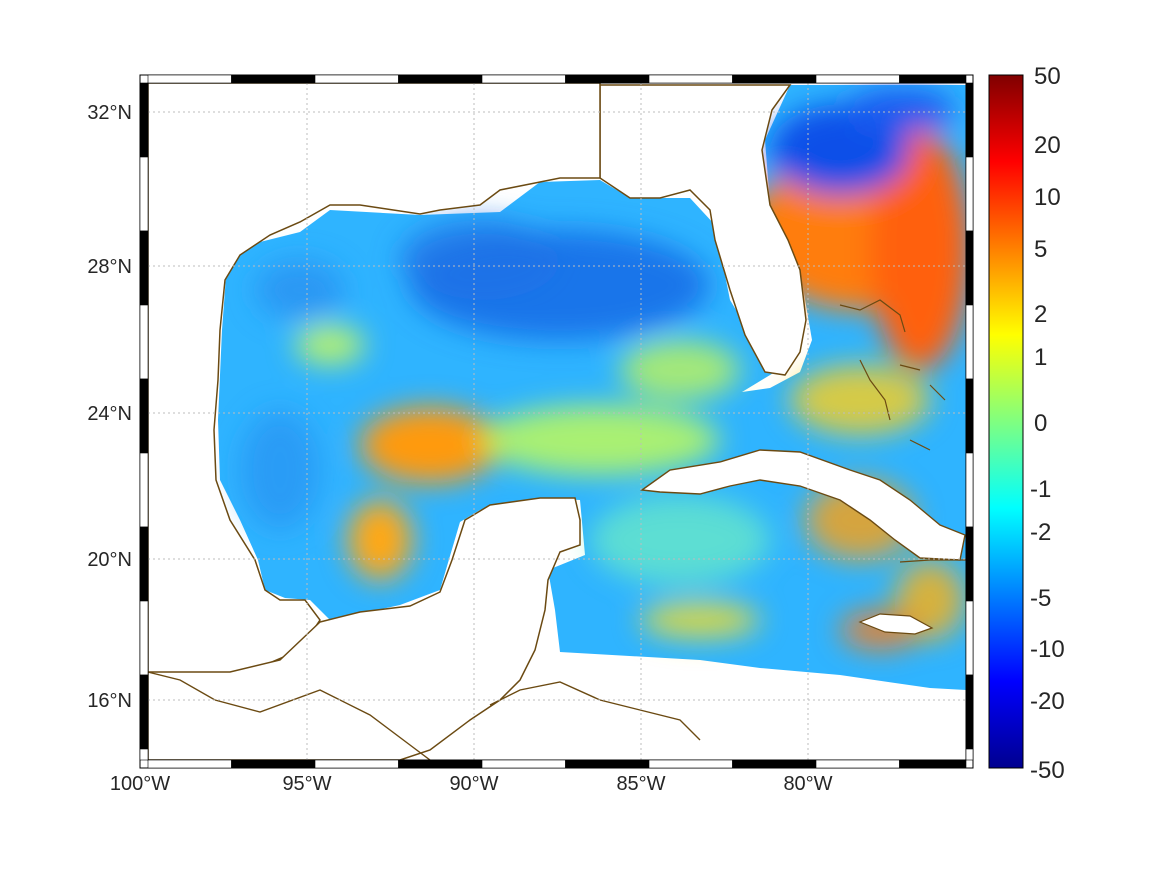 This screenshot has height=875, width=1167. What do you see at coordinates (1040, 598) in the screenshot?
I see `colorbar-tick-label: -5` at bounding box center [1040, 598].